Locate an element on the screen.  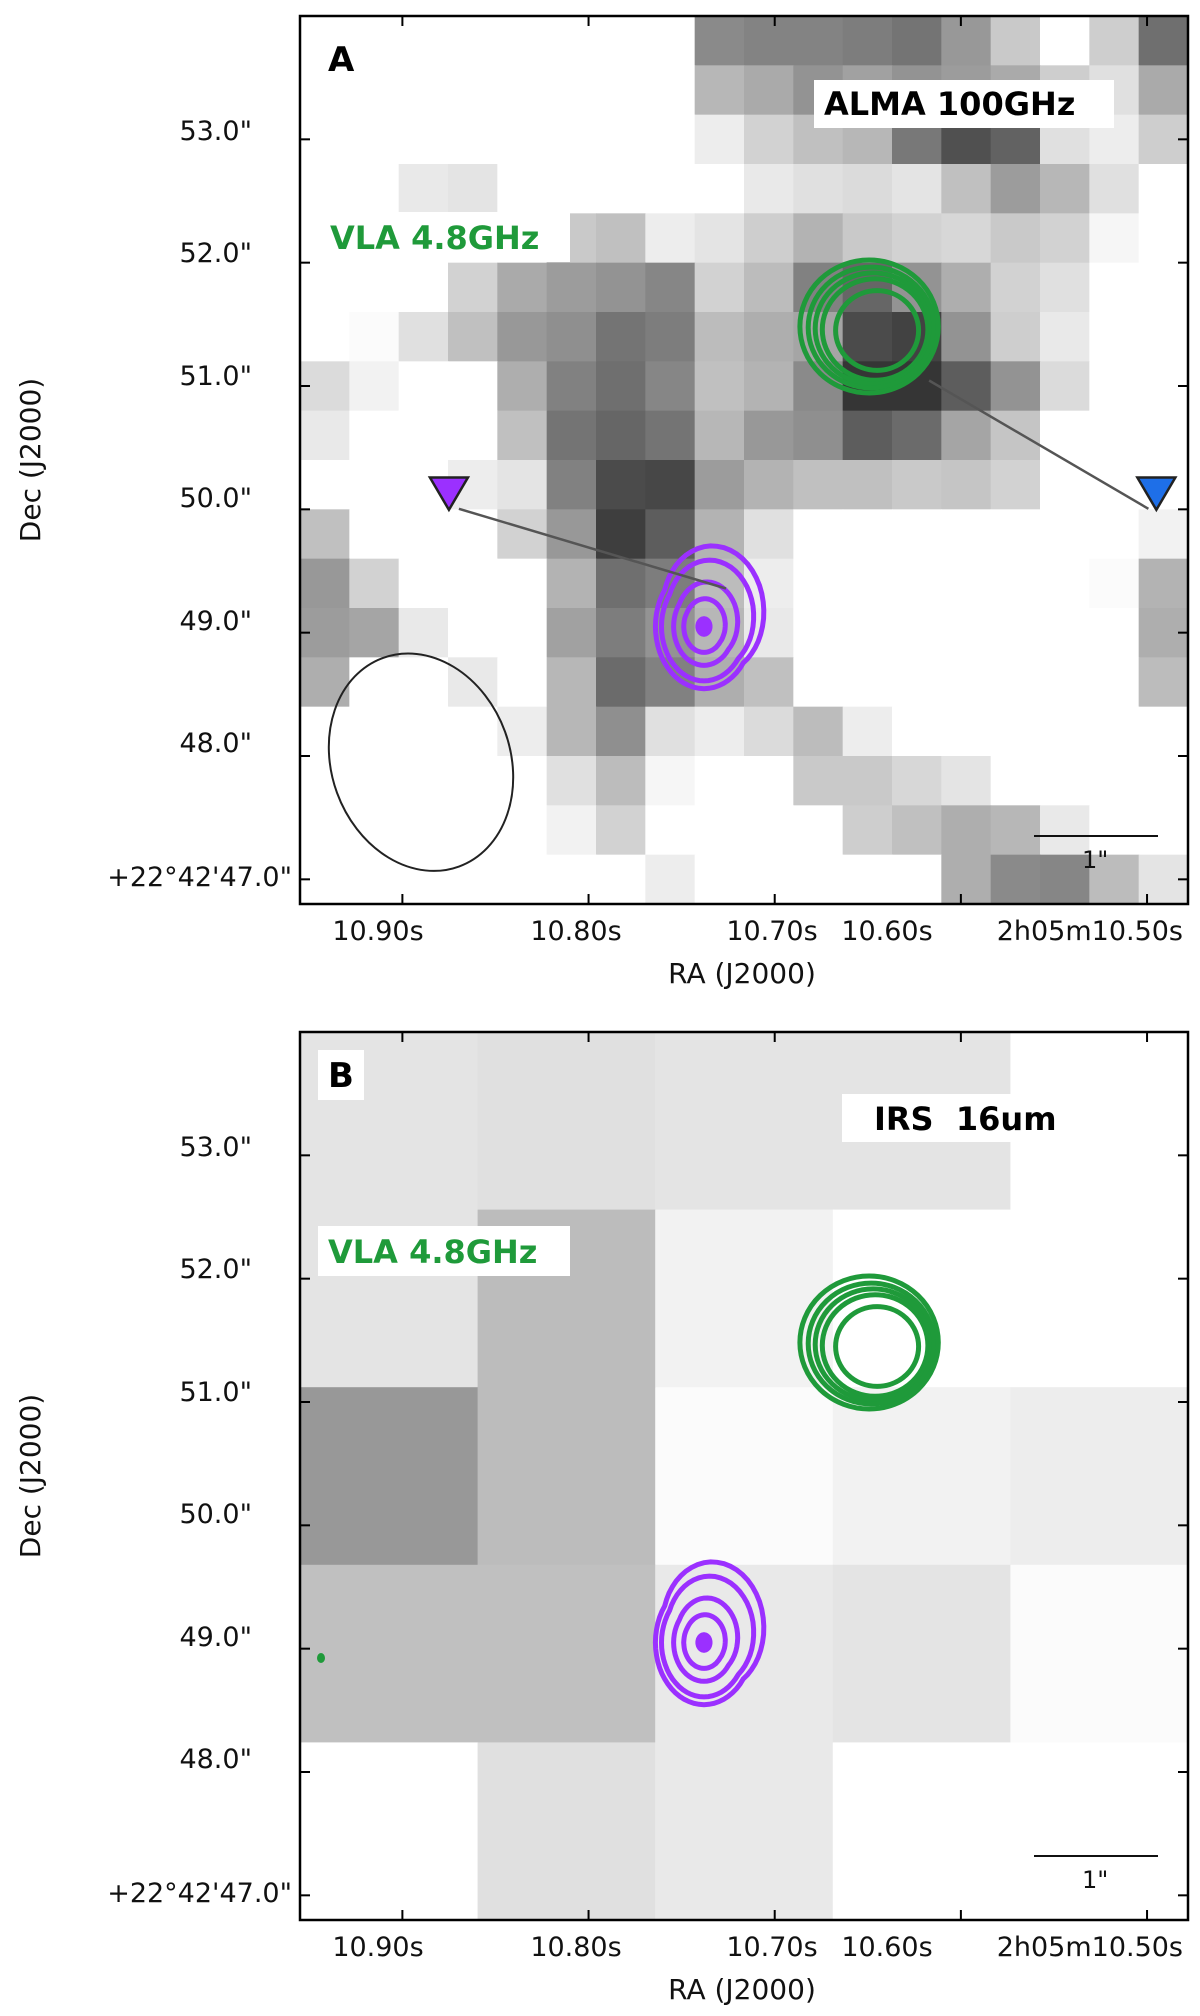
panel-a-y-tick-label: 50.0" is located at coordinates (215, 498).